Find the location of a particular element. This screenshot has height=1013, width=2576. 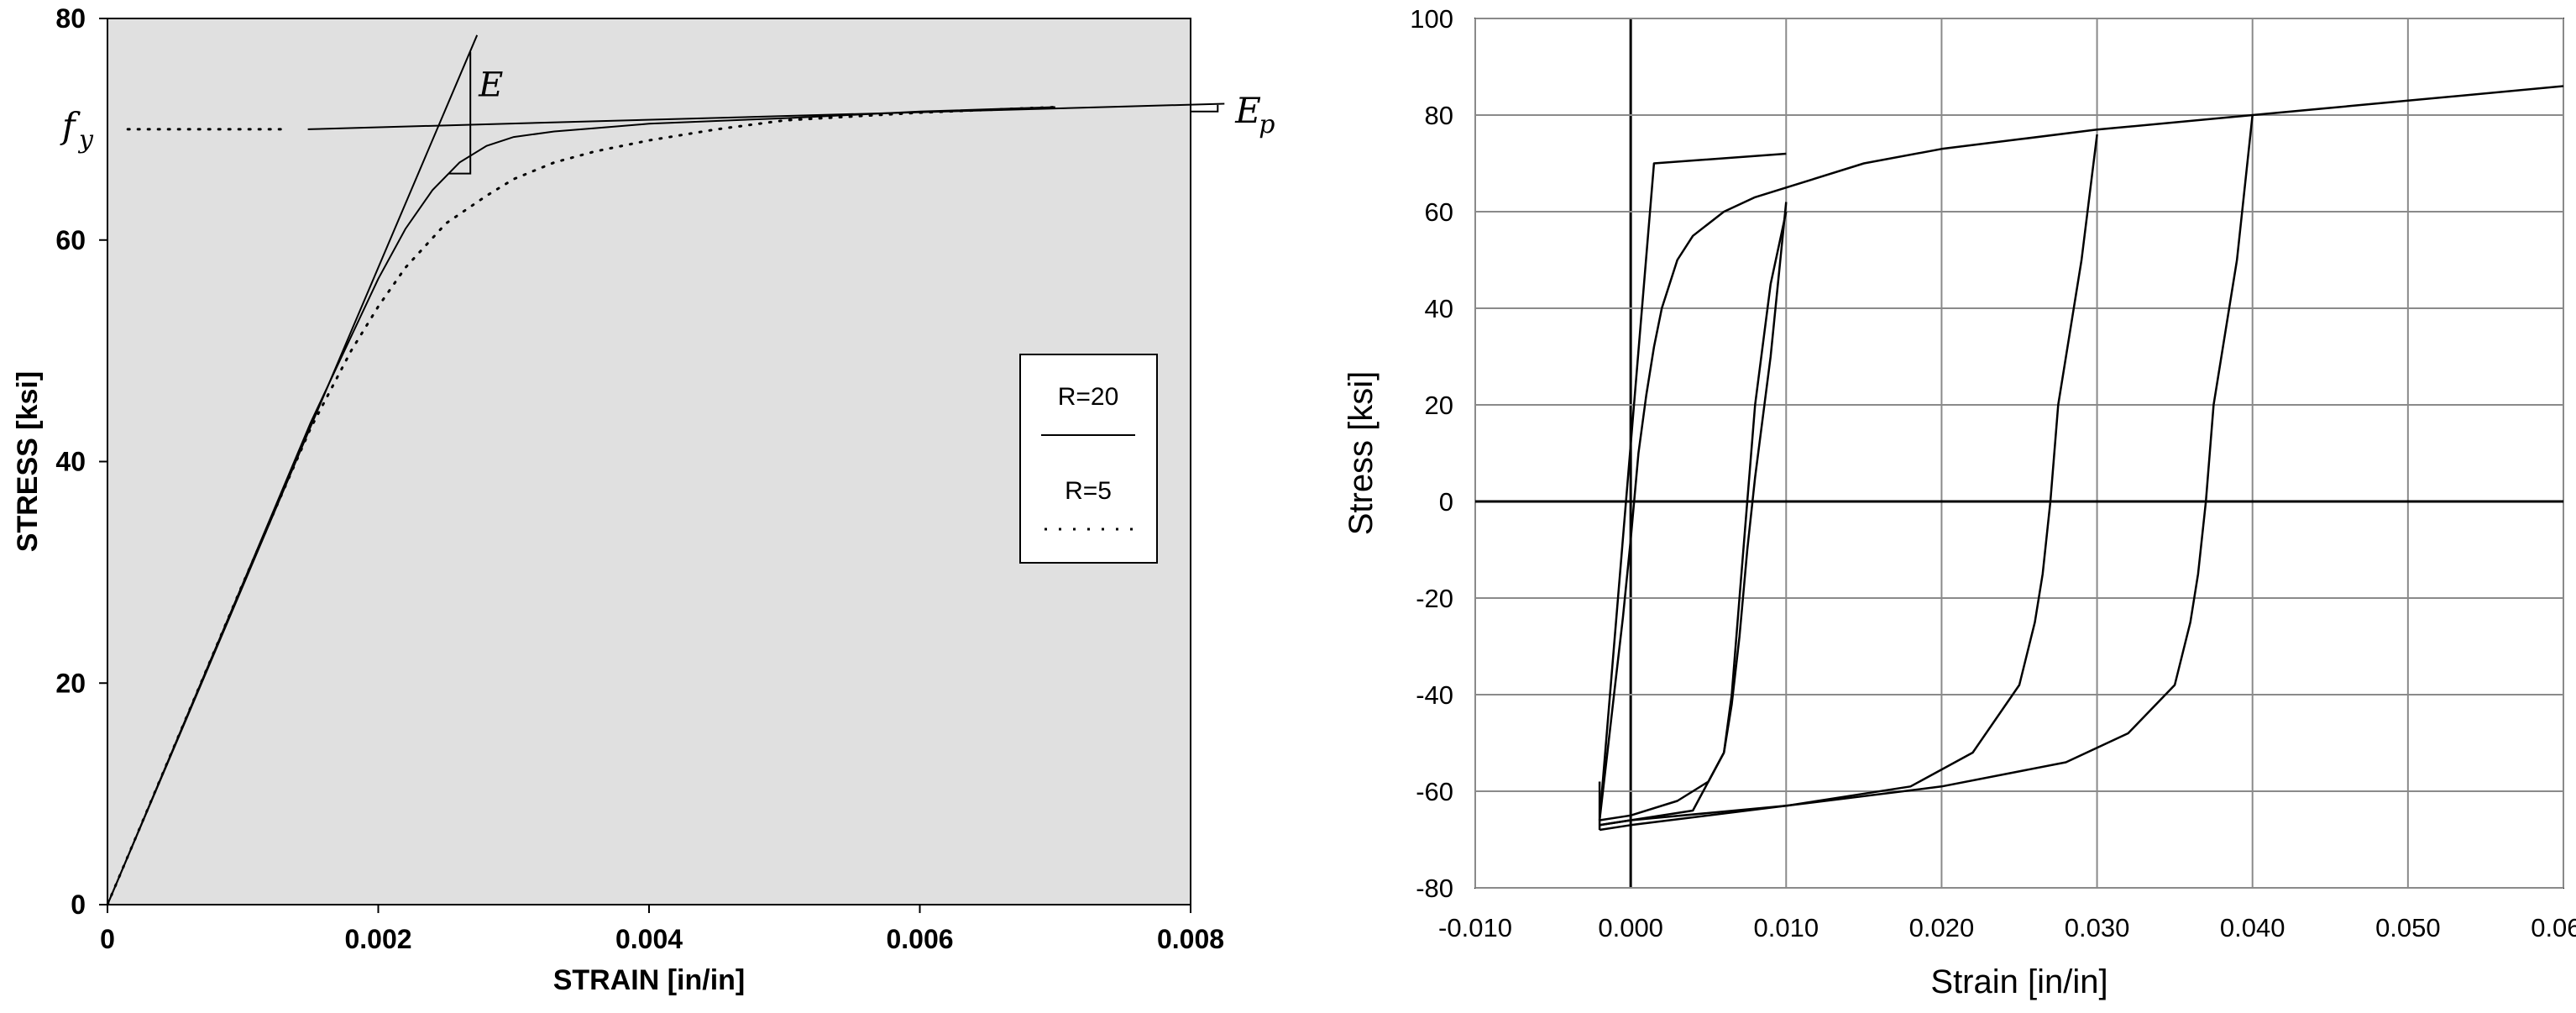

right-y-tick-label: -20 is located at coordinates (1434, 599).